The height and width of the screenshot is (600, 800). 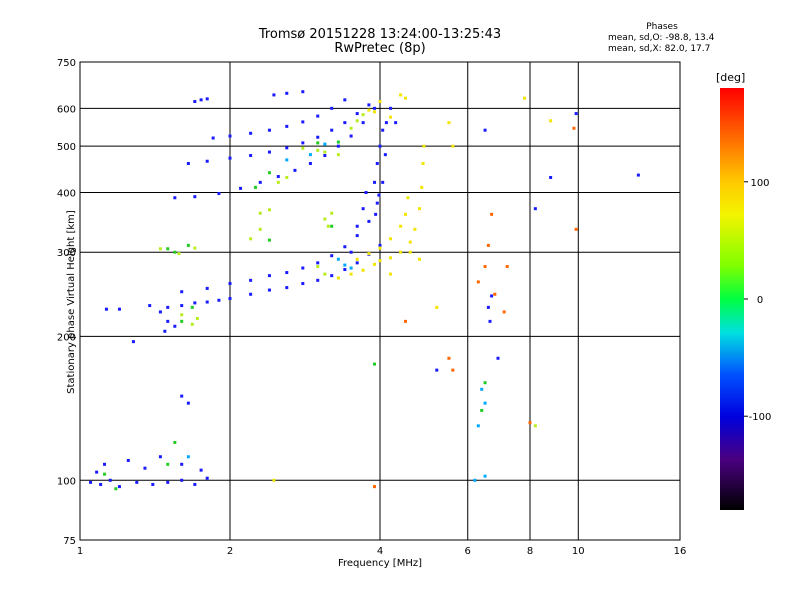 What do you see at coordinates (80, 551) in the screenshot?
I see `x-tick-label: 1` at bounding box center [80, 551].